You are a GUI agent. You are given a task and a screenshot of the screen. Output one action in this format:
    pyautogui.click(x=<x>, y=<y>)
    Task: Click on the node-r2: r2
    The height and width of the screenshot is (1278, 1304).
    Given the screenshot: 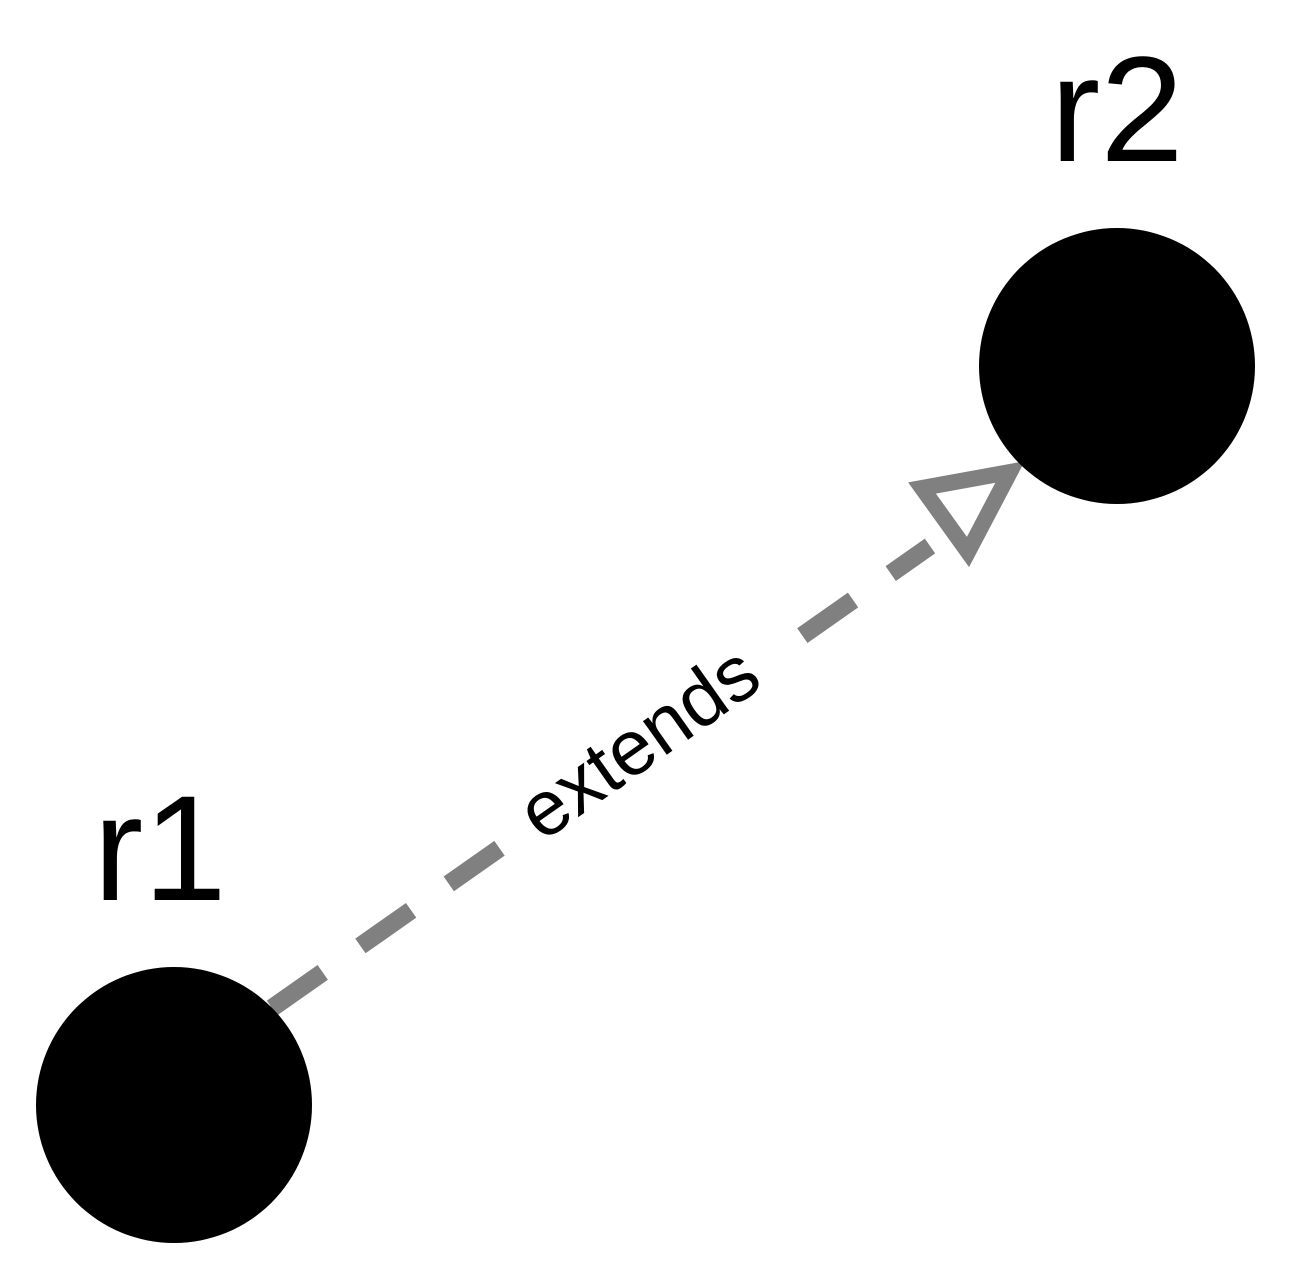 What is the action you would take?
    pyautogui.click(x=1117, y=264)
    